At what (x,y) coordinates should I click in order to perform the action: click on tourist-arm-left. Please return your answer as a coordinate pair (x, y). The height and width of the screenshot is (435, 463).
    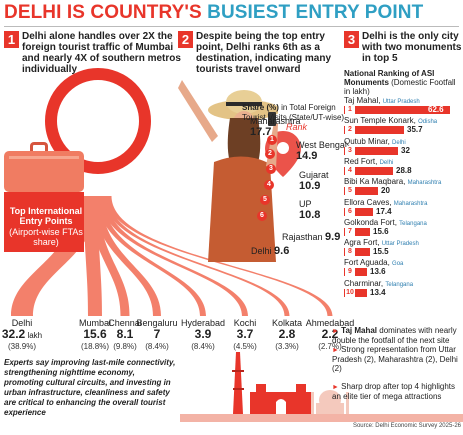
    Looking at the image, I should click on (198, 111).